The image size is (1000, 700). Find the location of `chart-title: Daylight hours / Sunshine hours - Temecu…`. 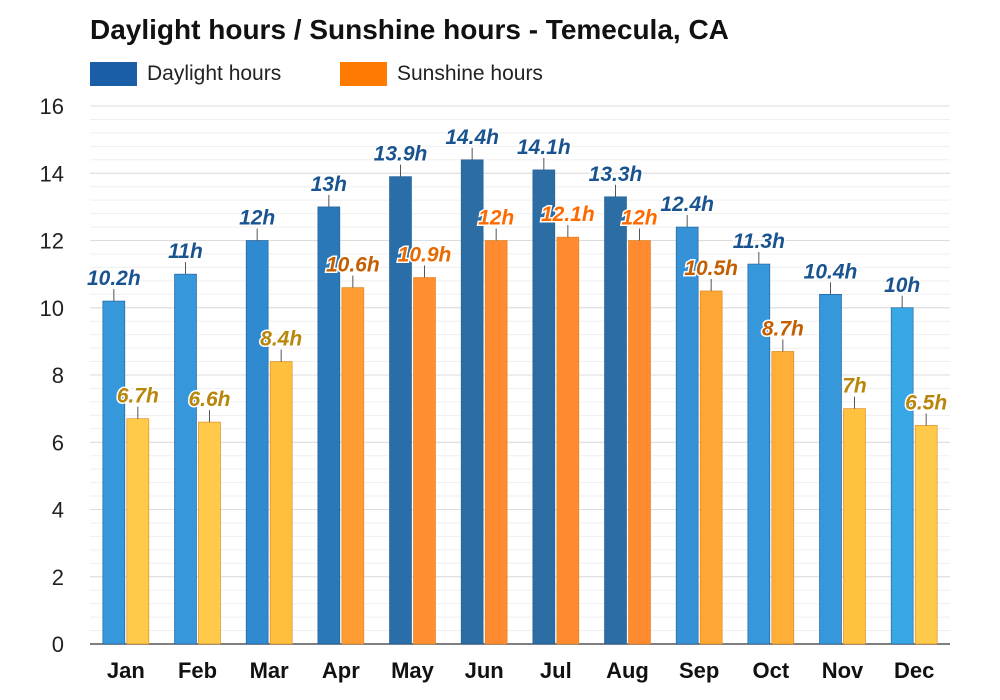

chart-title: Daylight hours / Sunshine hours - Temecu… is located at coordinates (409, 29).